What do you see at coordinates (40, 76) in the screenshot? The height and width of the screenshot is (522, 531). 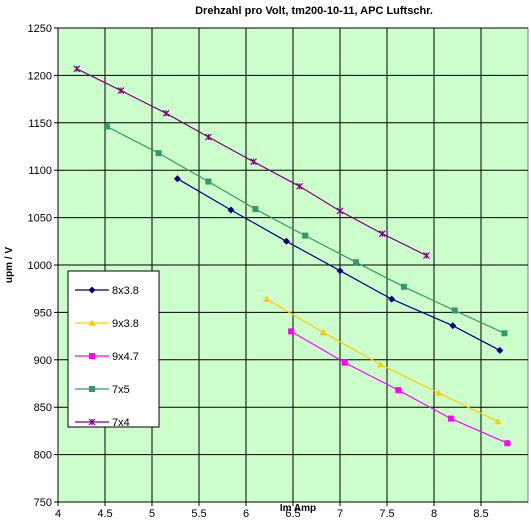 I see `y-tick-label: 1200` at bounding box center [40, 76].